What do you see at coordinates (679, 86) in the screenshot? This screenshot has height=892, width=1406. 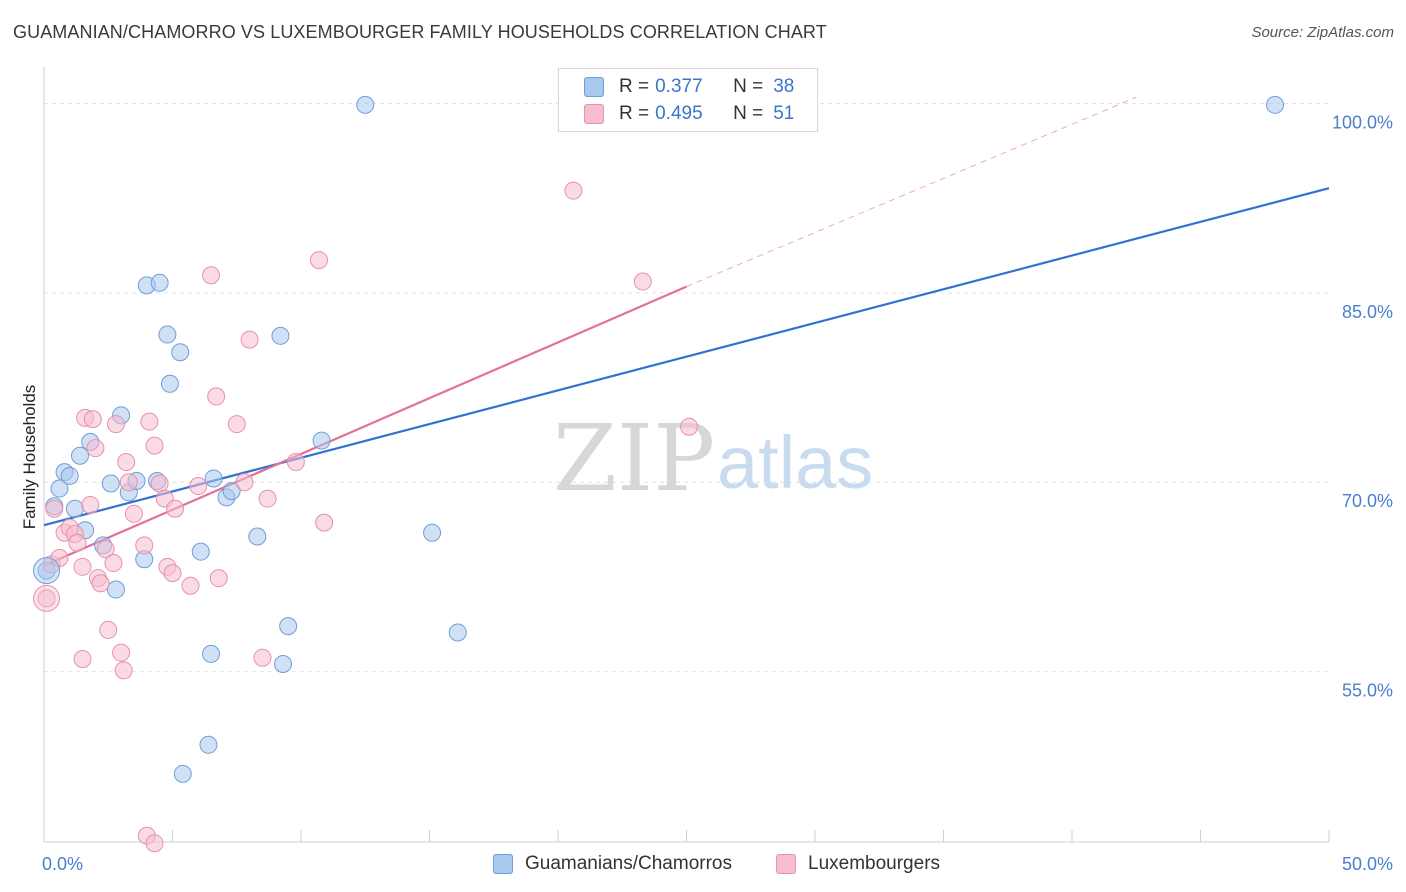 I see `legend-r-value: 0.377` at bounding box center [679, 86].